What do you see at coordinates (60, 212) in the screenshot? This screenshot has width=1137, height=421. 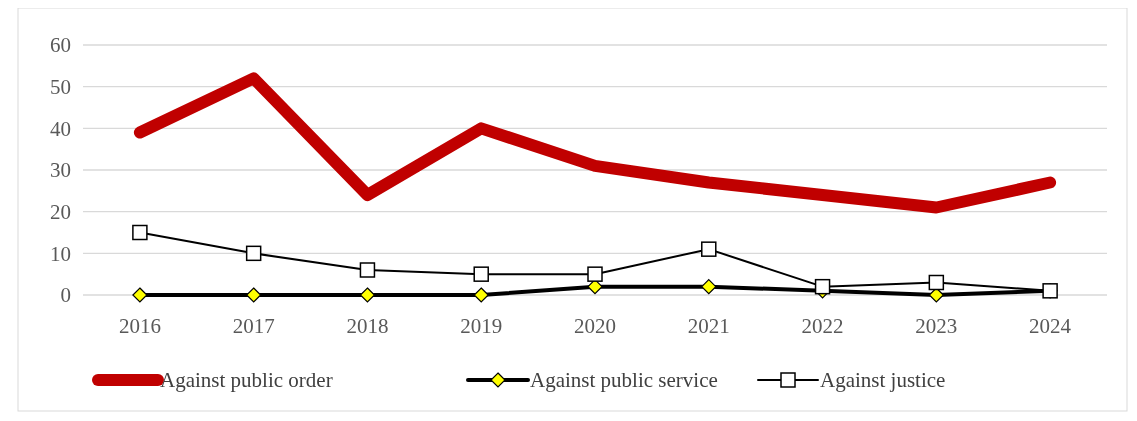 I see `y-tick-label: 20` at bounding box center [60, 212].